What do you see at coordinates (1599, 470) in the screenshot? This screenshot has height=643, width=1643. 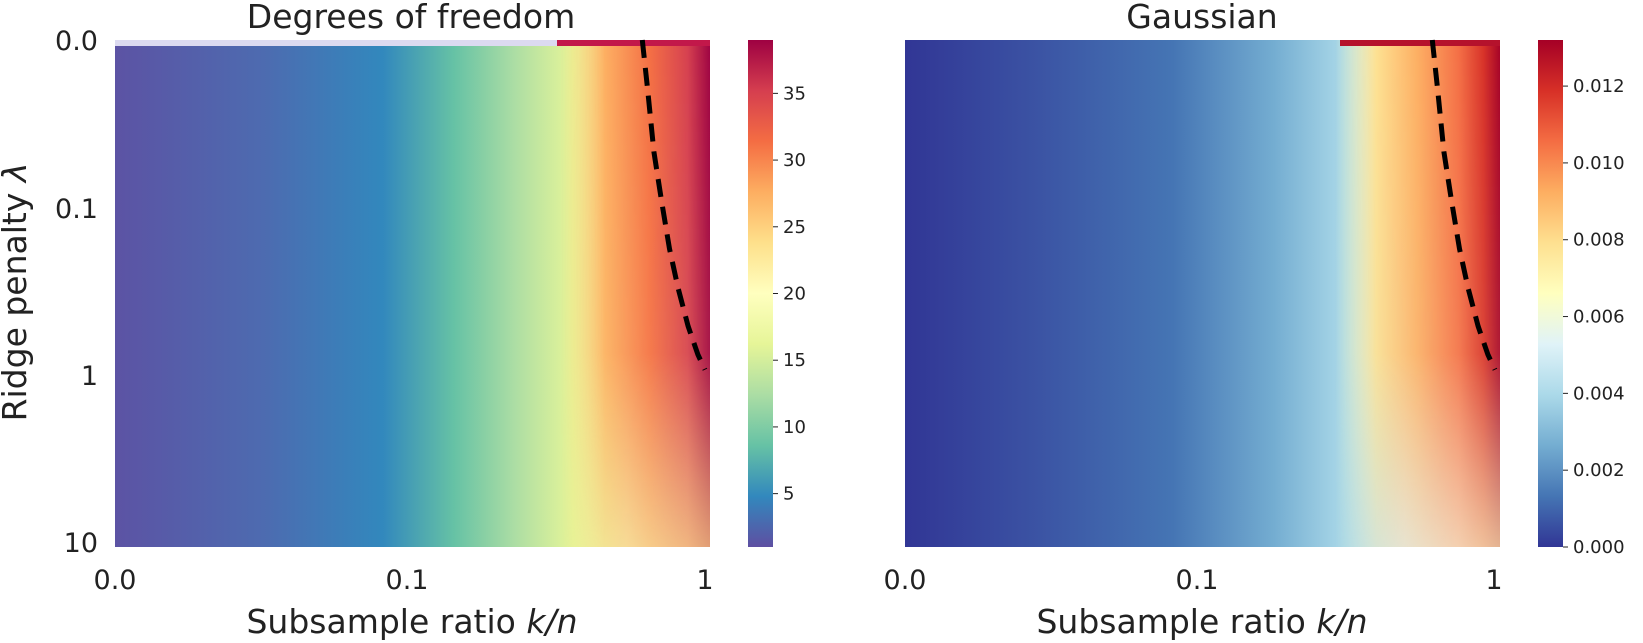 I see `colorbar-tick-label: 0.002` at bounding box center [1599, 470].